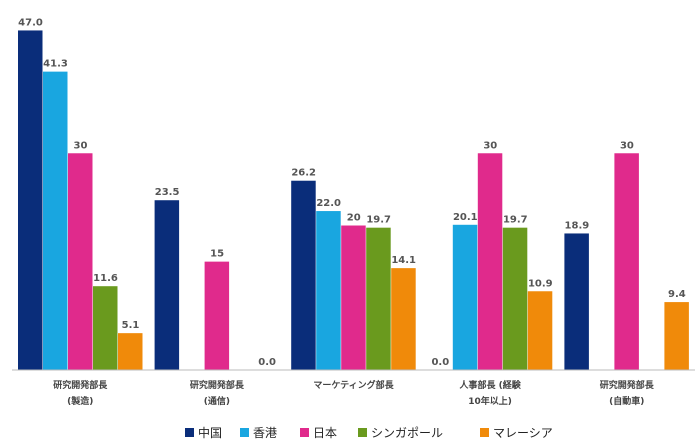 This screenshot has width=700, height=448. Describe the element at coordinates (354, 218) in the screenshot. I see `data-label: 20` at that location.